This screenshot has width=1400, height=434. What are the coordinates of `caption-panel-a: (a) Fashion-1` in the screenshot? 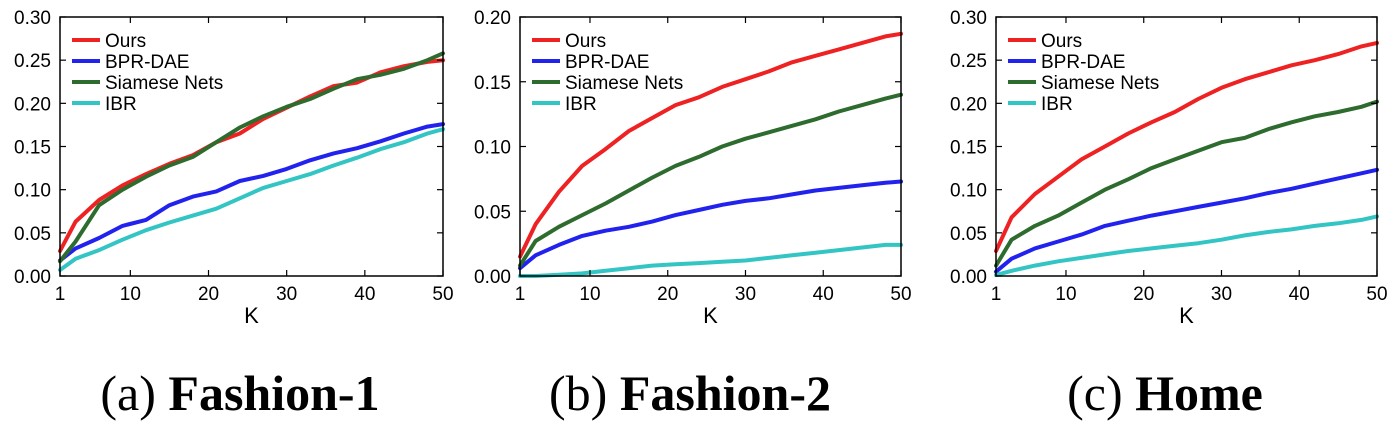 It's located at (240, 393).